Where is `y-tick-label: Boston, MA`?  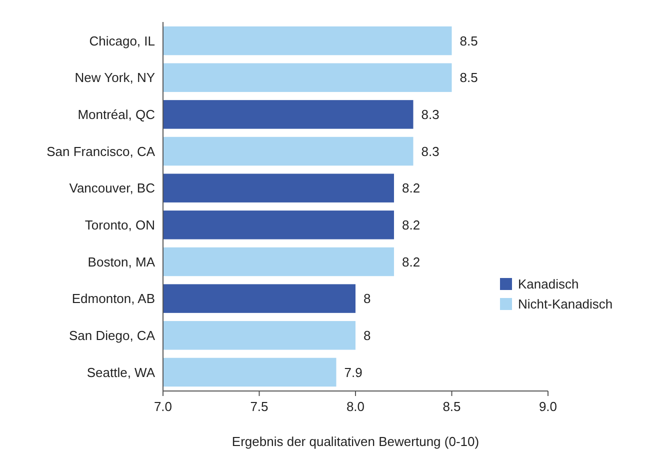 y-tick-label: Boston, MA is located at coordinates (122, 262).